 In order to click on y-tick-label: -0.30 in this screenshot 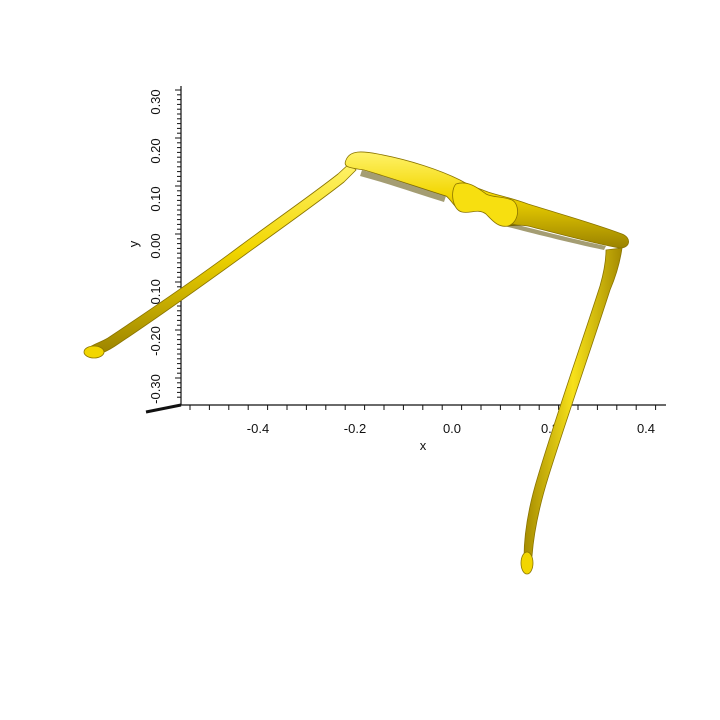, I will do `click(155, 389)`.